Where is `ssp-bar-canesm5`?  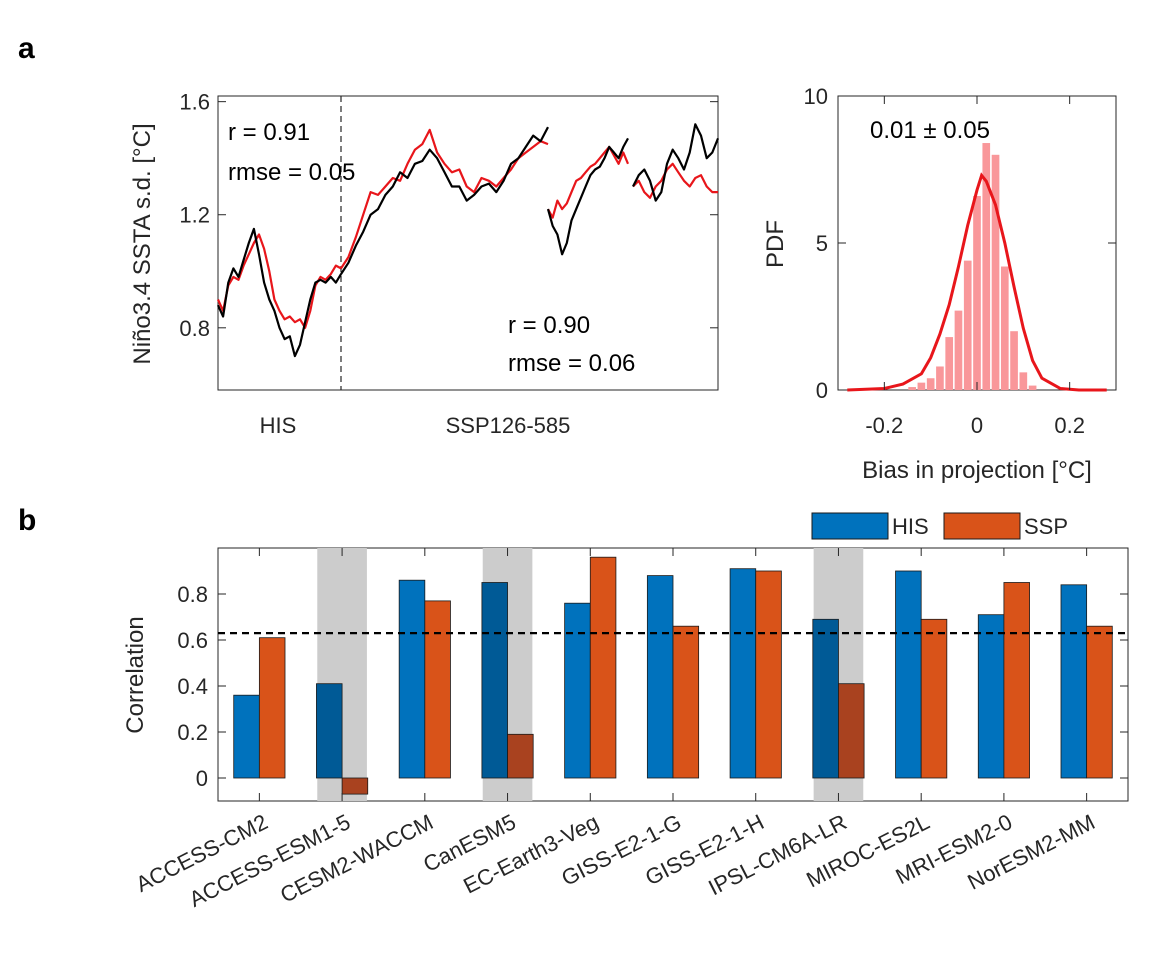 ssp-bar-canesm5 is located at coordinates (520, 756).